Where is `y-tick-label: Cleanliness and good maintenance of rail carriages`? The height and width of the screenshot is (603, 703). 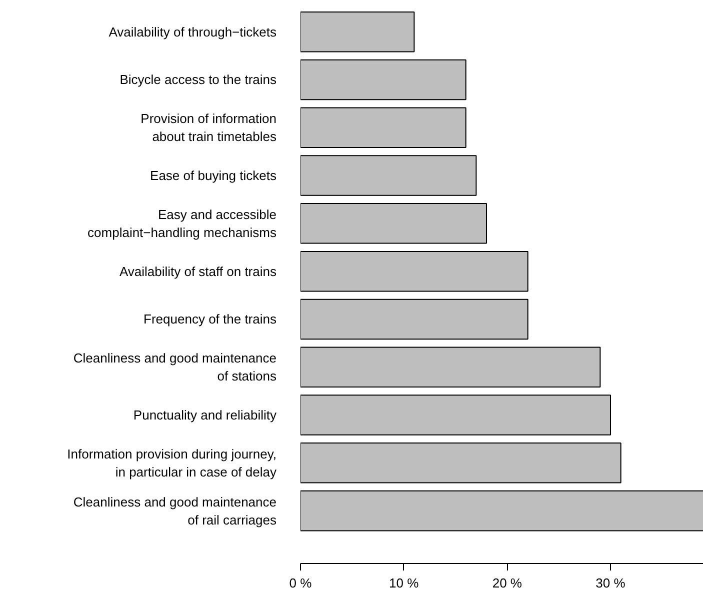 y-tick-label: Cleanliness and good maintenance of rail carriages is located at coordinates (175, 511).